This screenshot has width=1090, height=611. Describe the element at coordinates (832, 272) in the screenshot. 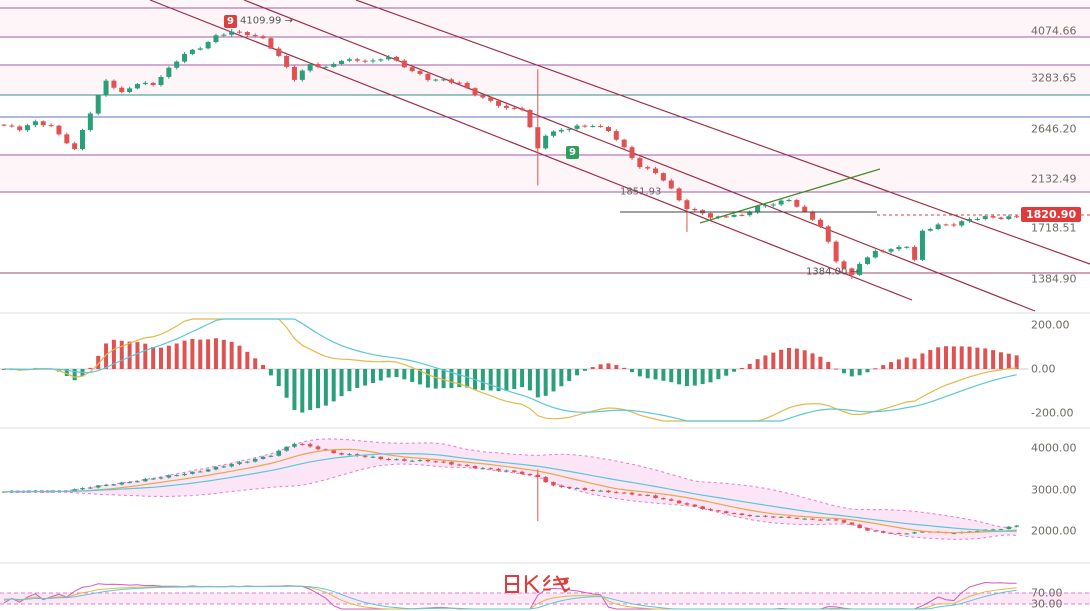

I see `low-price-annotation: 1384.00 →` at that location.